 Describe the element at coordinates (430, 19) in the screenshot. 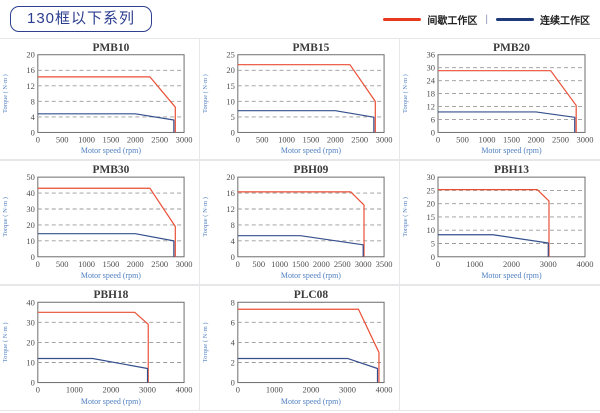

I see `legend-item-intermittent: 间歇工作区` at that location.